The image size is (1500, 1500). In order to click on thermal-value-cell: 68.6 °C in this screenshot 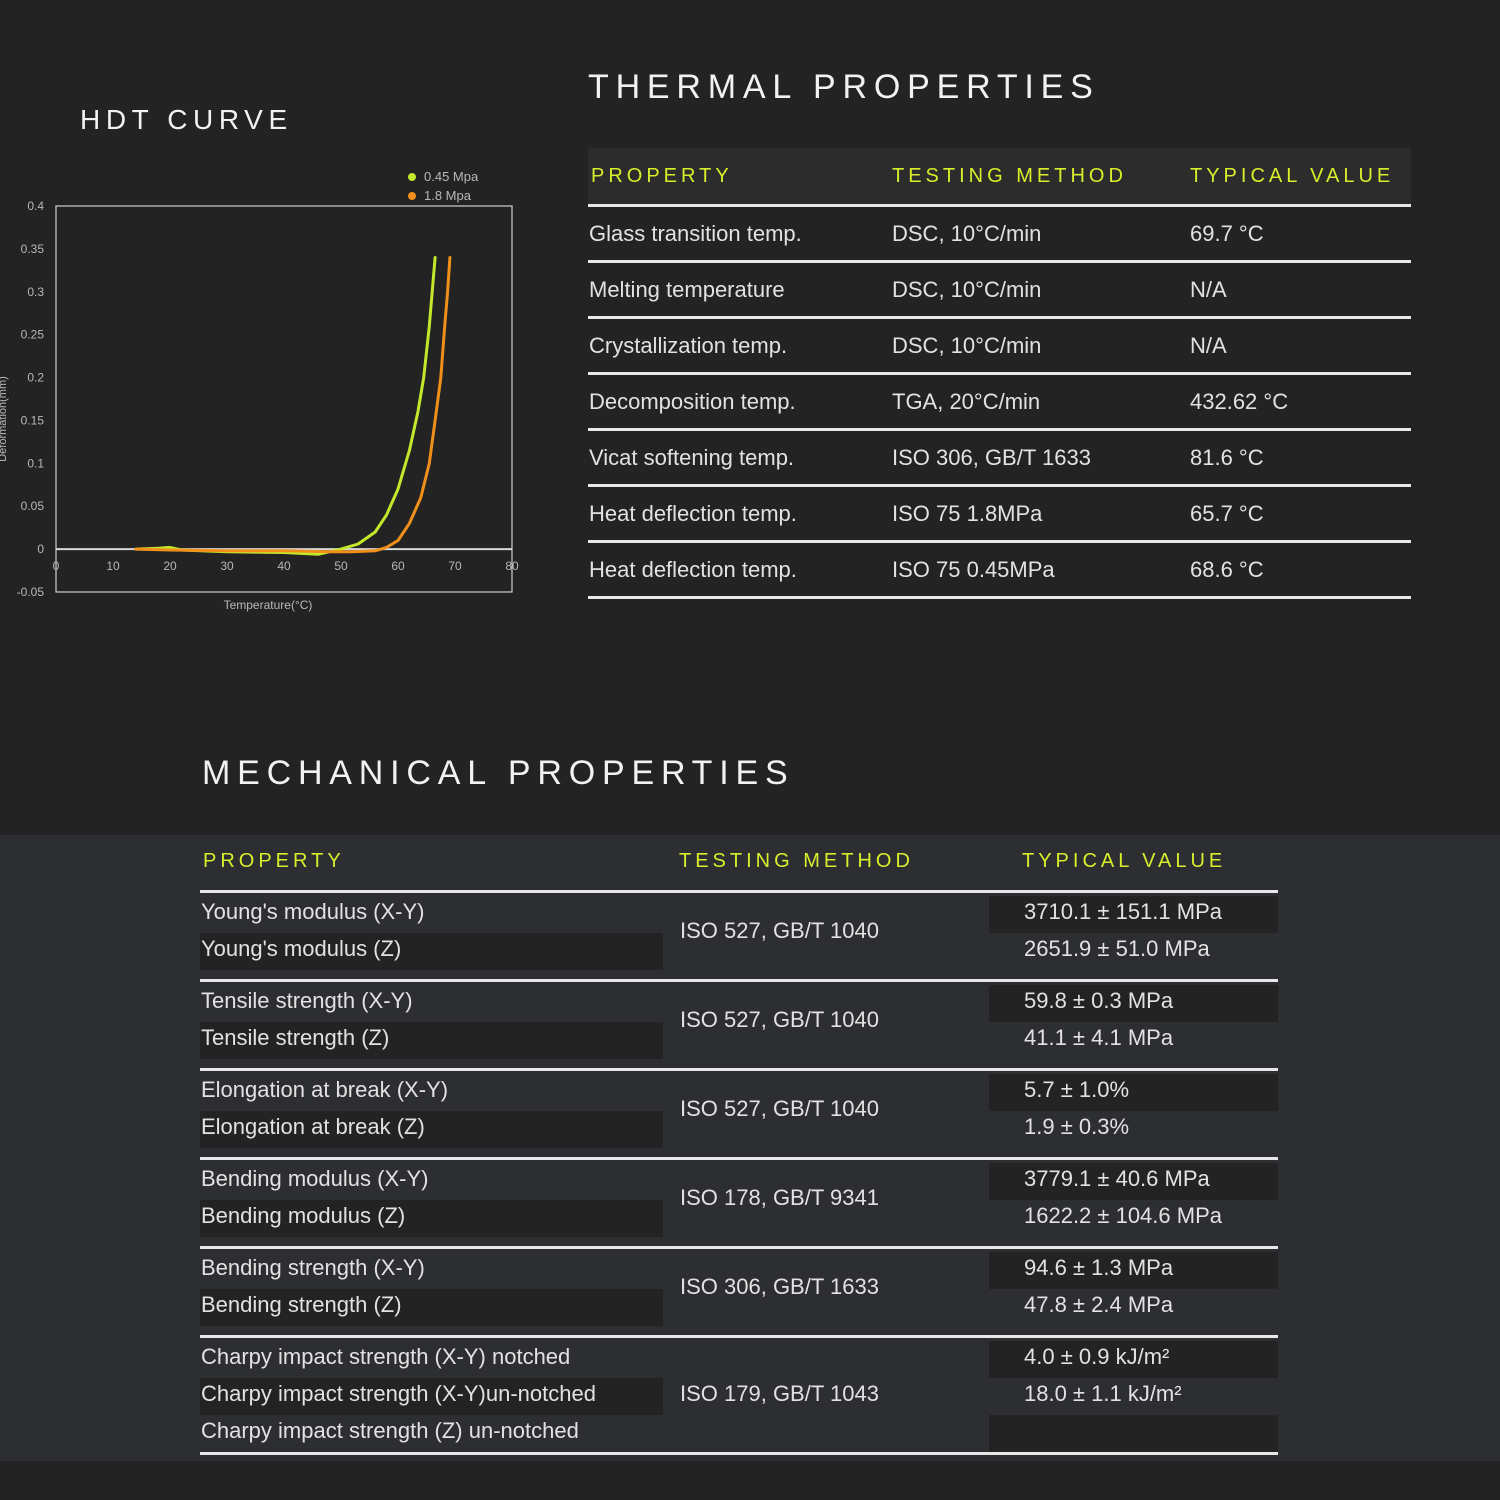, I will do `click(1300, 570)`.